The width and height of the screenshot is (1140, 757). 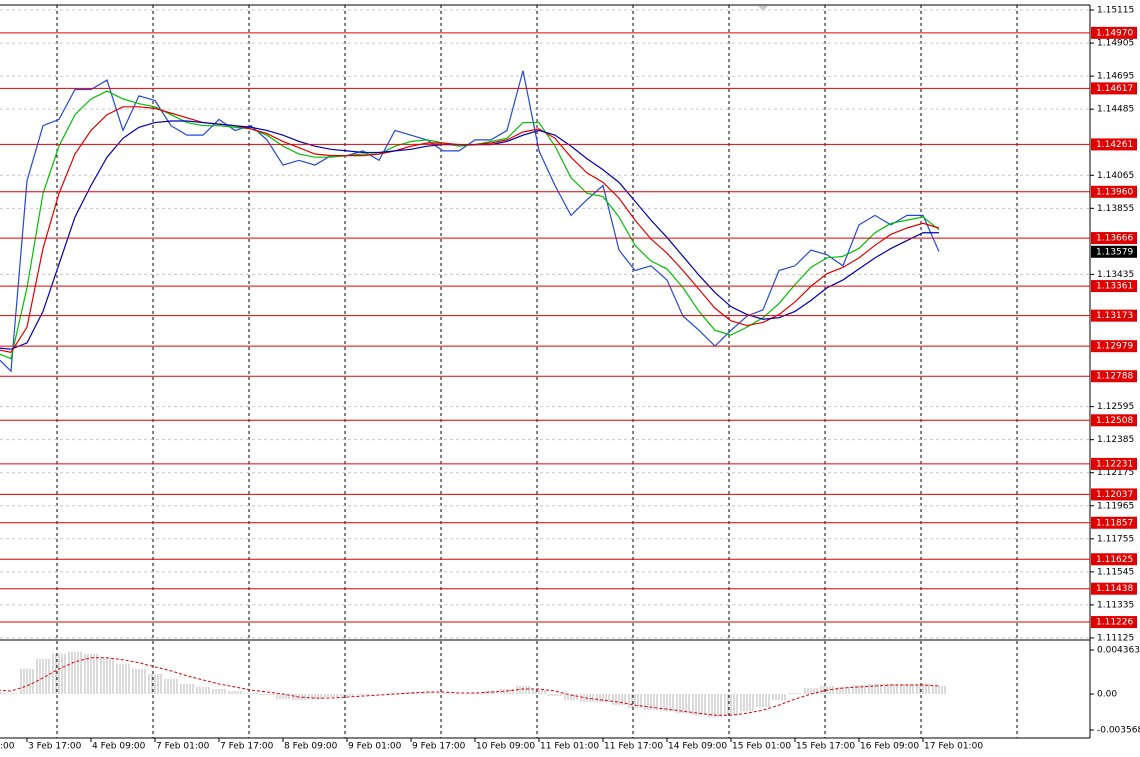 I want to click on level-label: 1.11857, so click(x=1114, y=523).